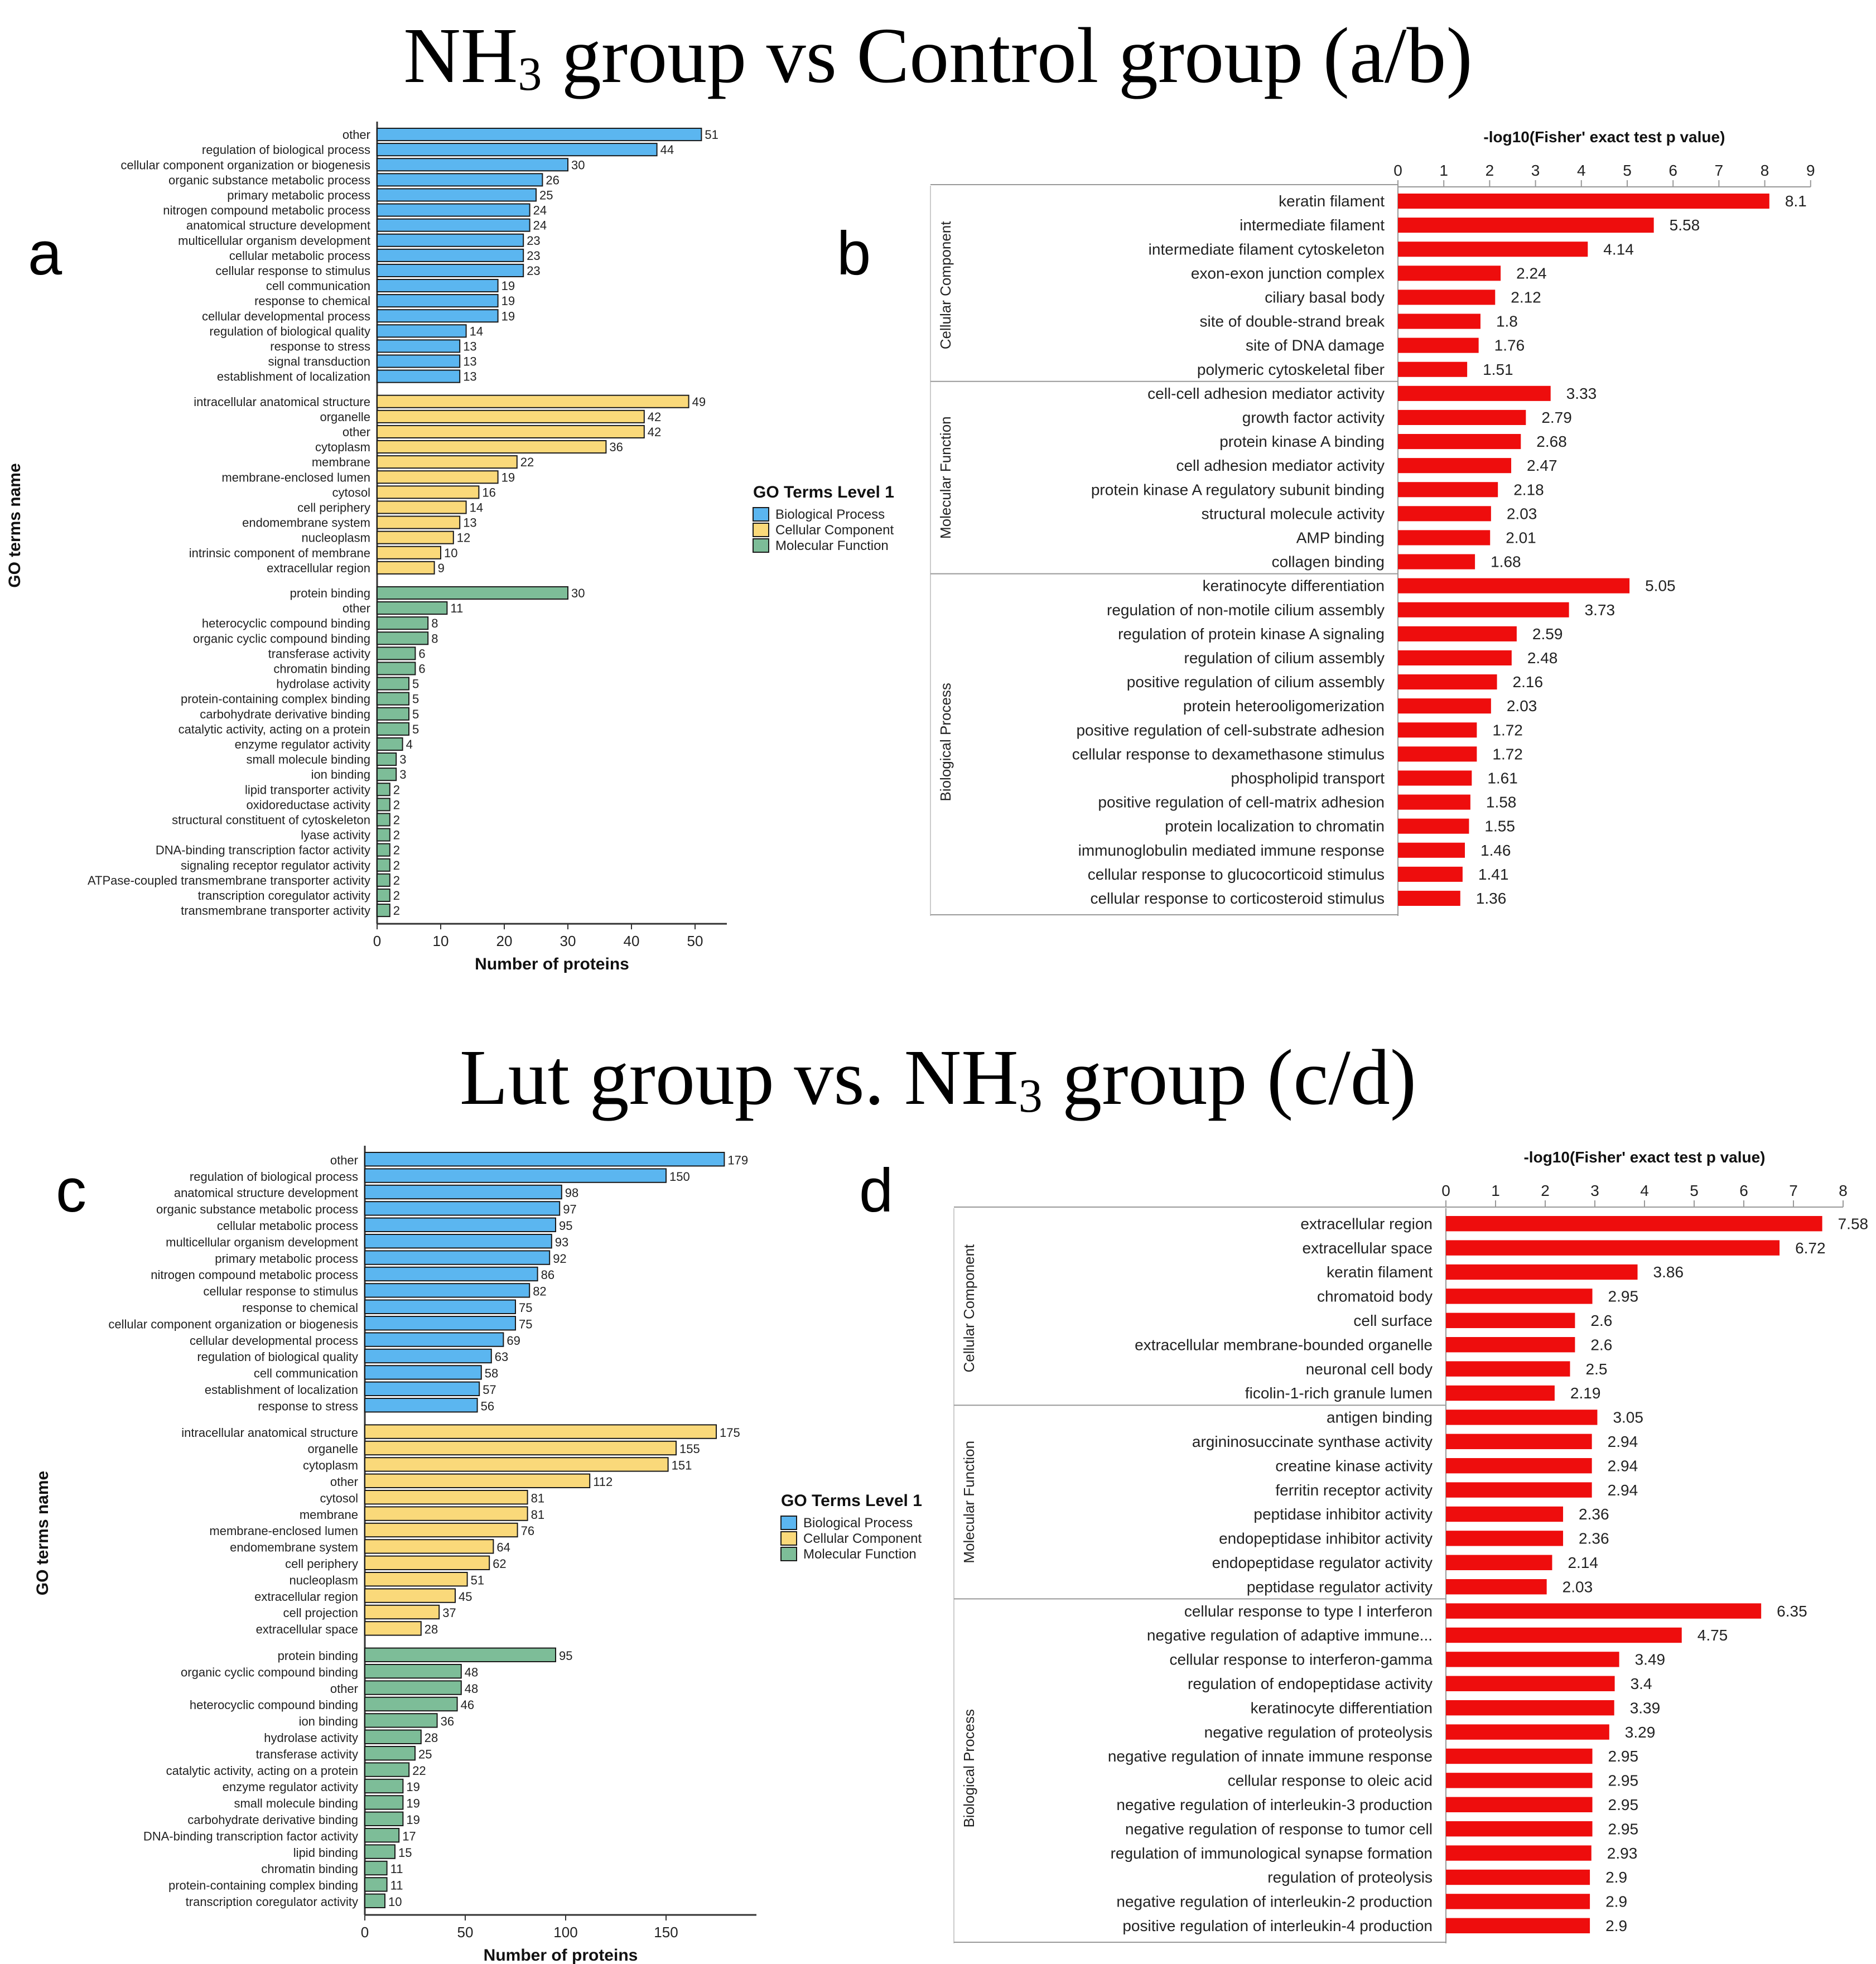 This screenshot has height=1964, width=1876. Describe the element at coordinates (397, 1869) in the screenshot. I see `data-label: 11` at that location.